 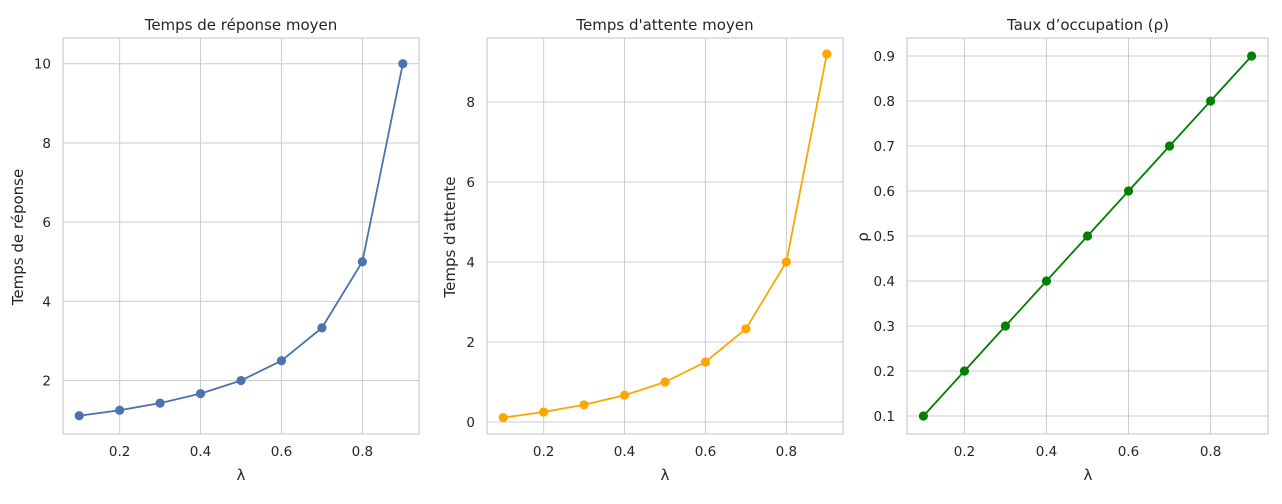 I want to click on panel-1-ytick-label: 10, so click(x=42, y=65).